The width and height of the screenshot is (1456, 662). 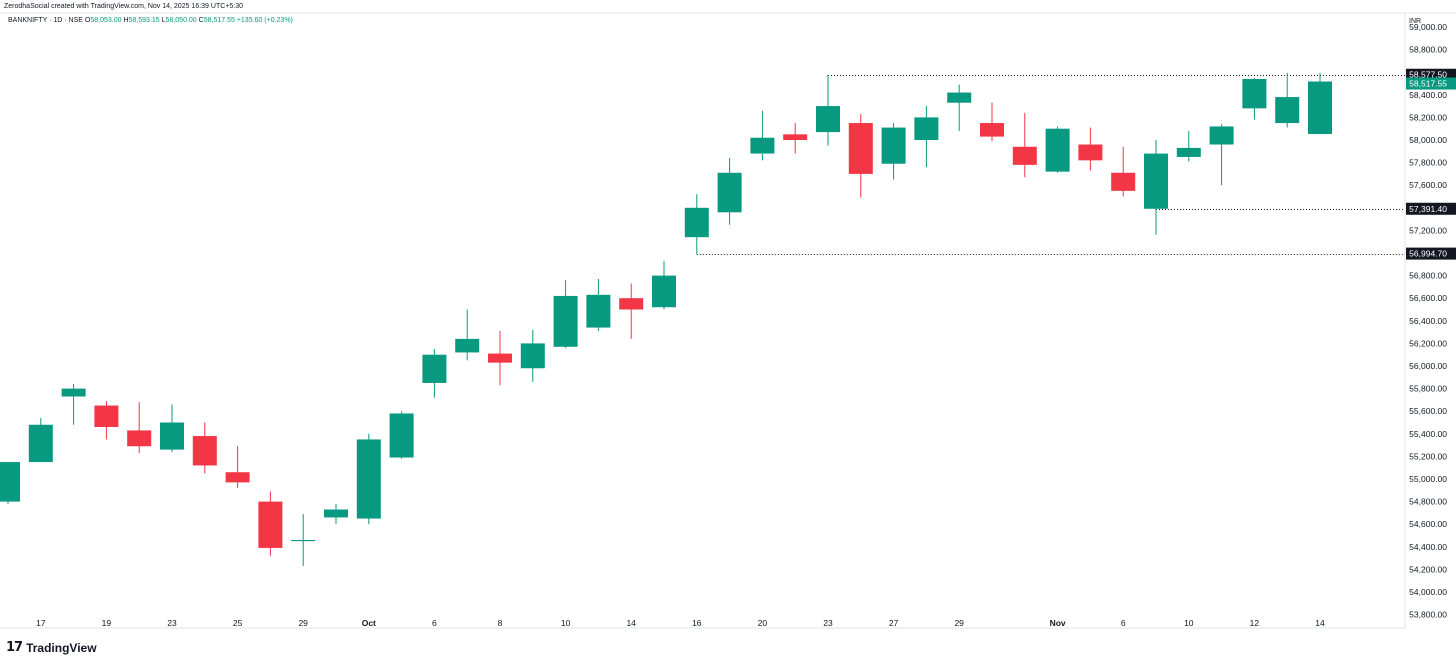 What do you see at coordinates (1428, 411) in the screenshot?
I see `y-tick-label: 55,600.00` at bounding box center [1428, 411].